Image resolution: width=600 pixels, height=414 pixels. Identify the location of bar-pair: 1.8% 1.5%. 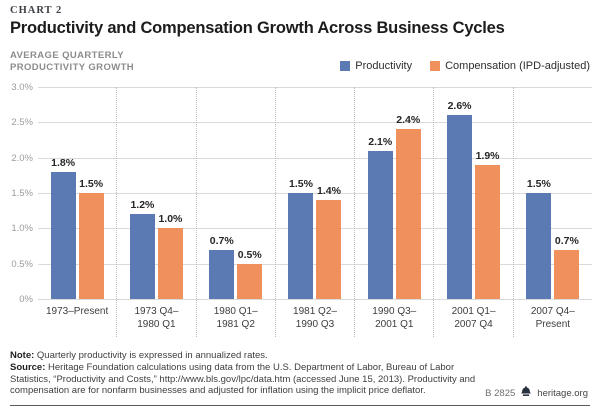
(77, 193).